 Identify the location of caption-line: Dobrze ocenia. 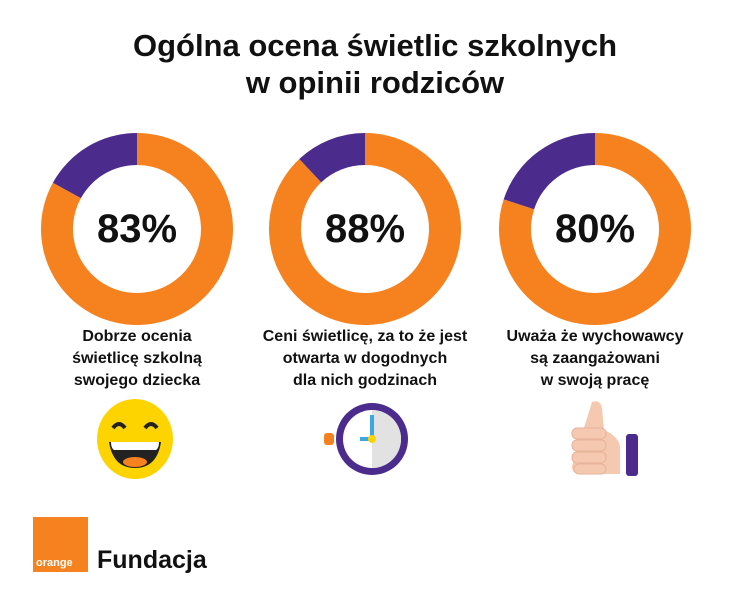
(137, 336).